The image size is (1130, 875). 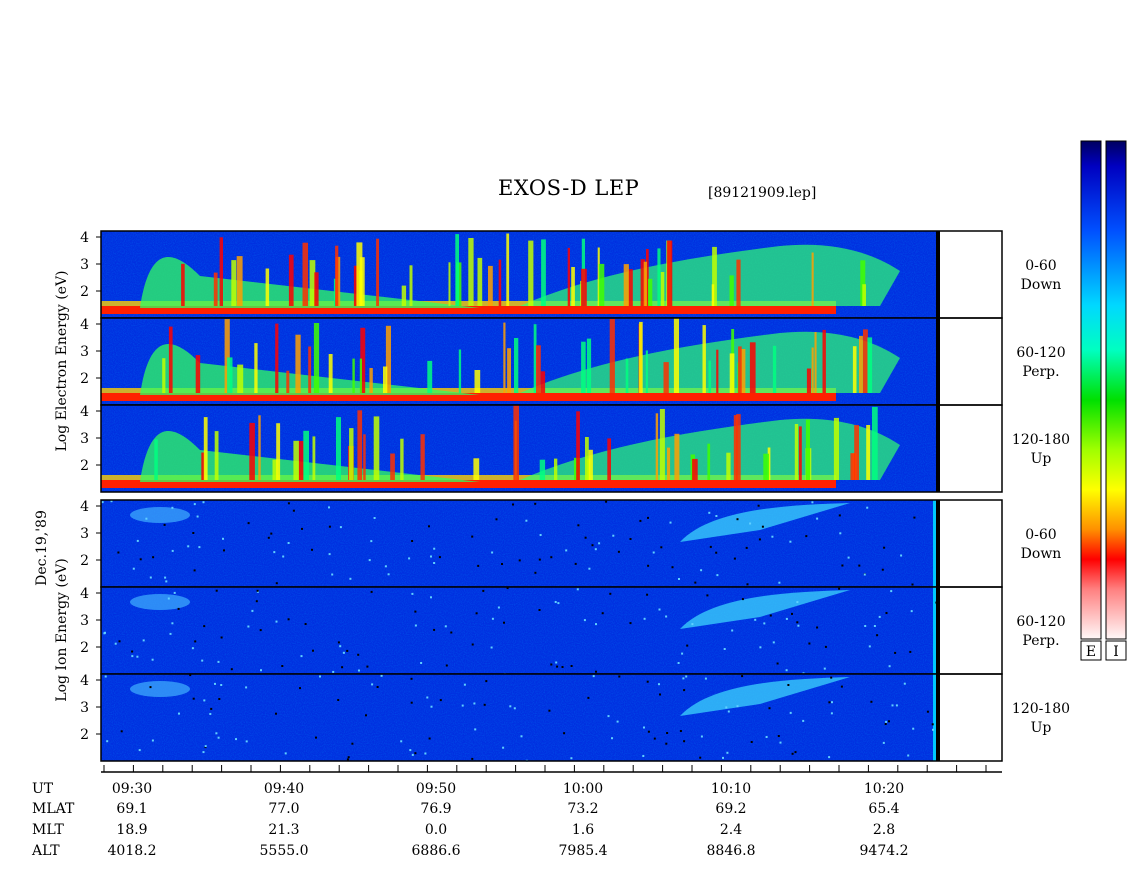 I want to click on axis-title-text: Log Electron Energy (eV), so click(x=62, y=360).